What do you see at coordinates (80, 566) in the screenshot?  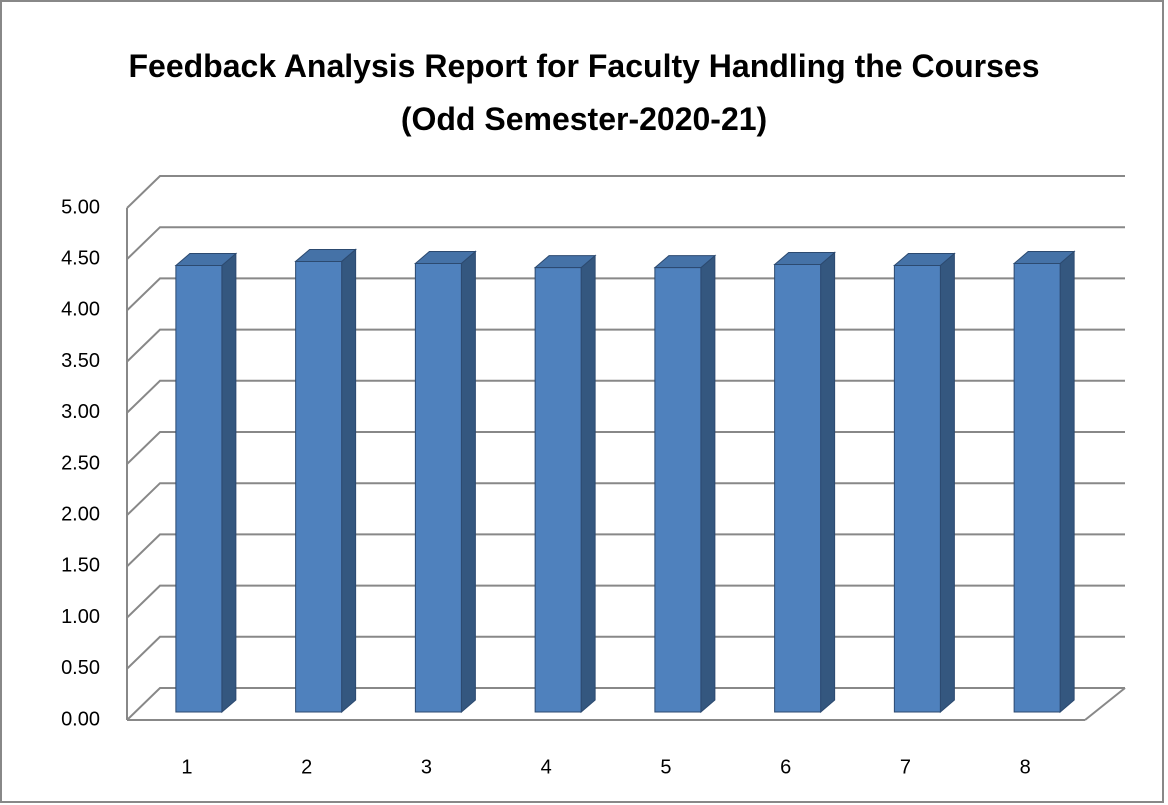 I see `y-tick-label: 1.50` at bounding box center [80, 566].